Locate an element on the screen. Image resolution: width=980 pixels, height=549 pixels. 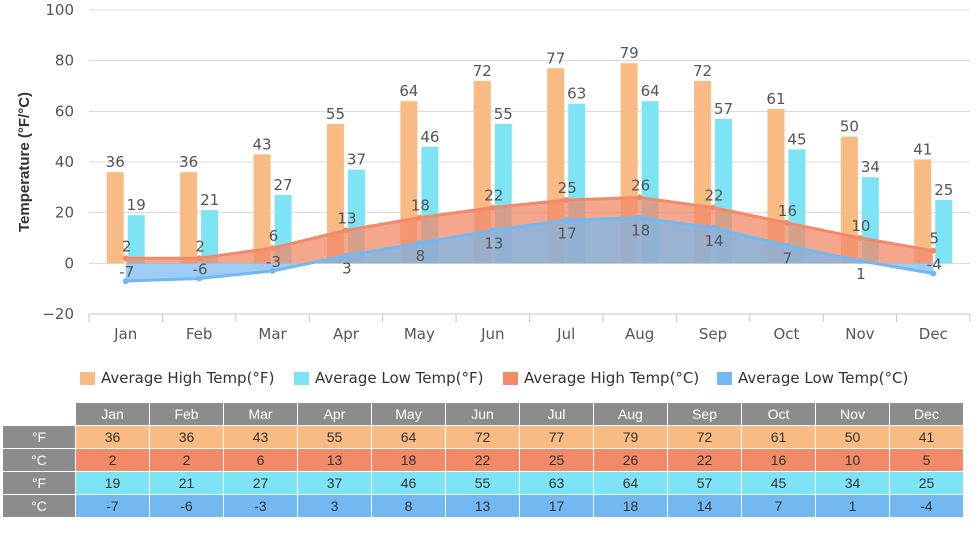
x-tick-label: Jan is located at coordinates (125, 334).